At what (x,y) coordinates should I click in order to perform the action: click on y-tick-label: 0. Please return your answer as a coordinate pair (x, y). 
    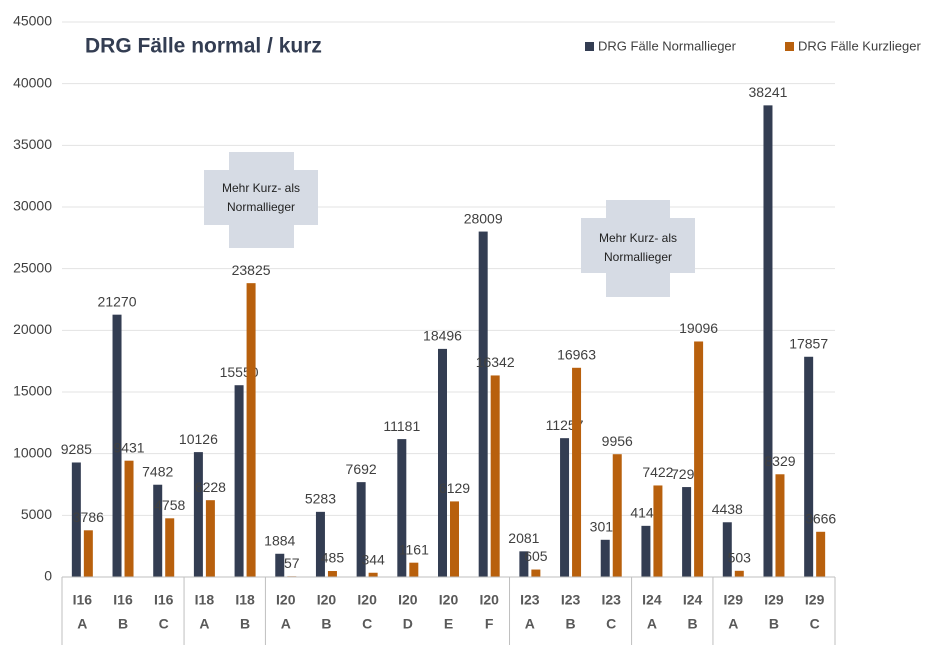
    Looking at the image, I should click on (48, 576).